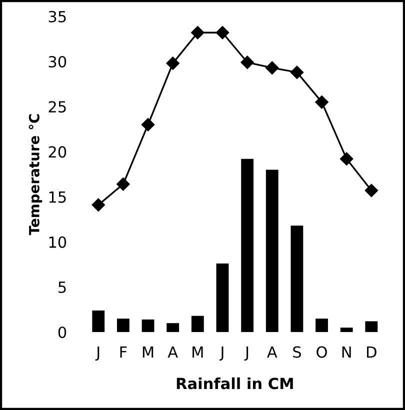 This screenshot has height=410, width=405. What do you see at coordinates (57, 242) in the screenshot?
I see `y-tick-label: 10` at bounding box center [57, 242].